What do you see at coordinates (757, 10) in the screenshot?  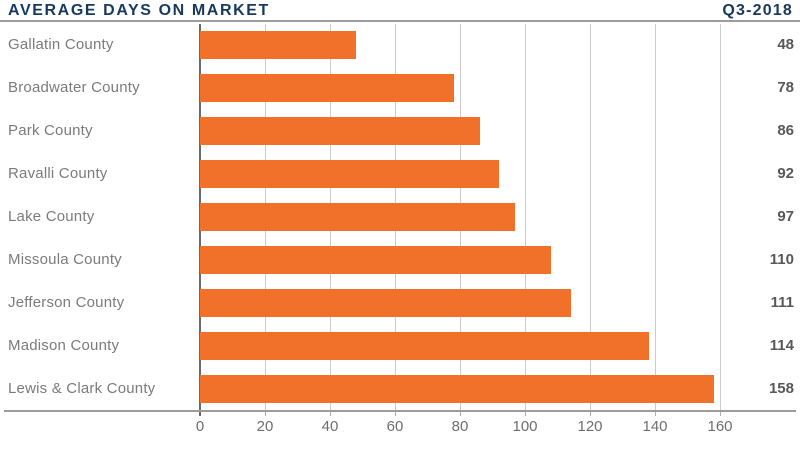 I see `chart-period: Q3-2018` at bounding box center [757, 10].